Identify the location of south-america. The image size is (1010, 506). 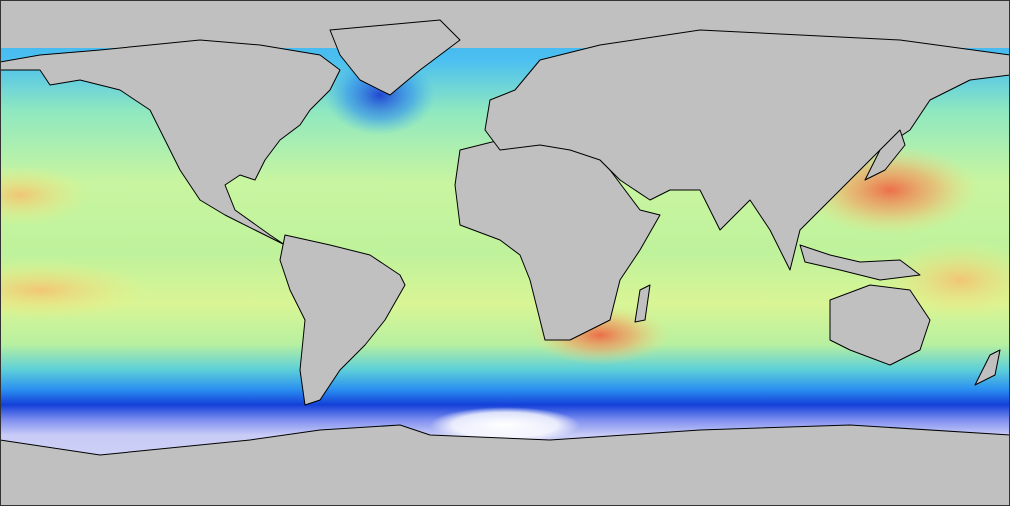
(342, 320).